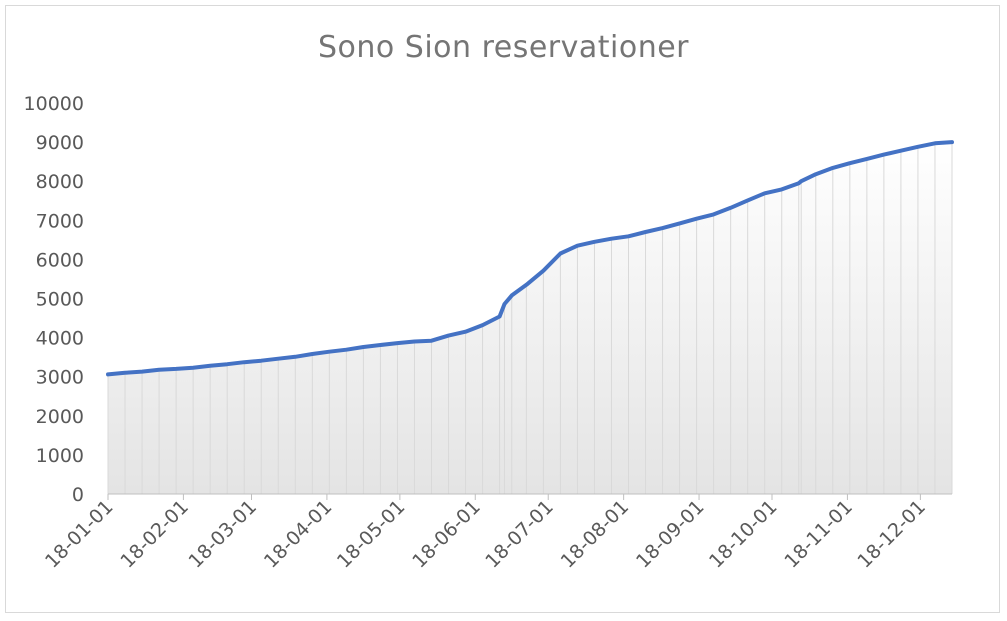 The height and width of the screenshot is (621, 1007). I want to click on y-tick-label: 10000, so click(54, 104).